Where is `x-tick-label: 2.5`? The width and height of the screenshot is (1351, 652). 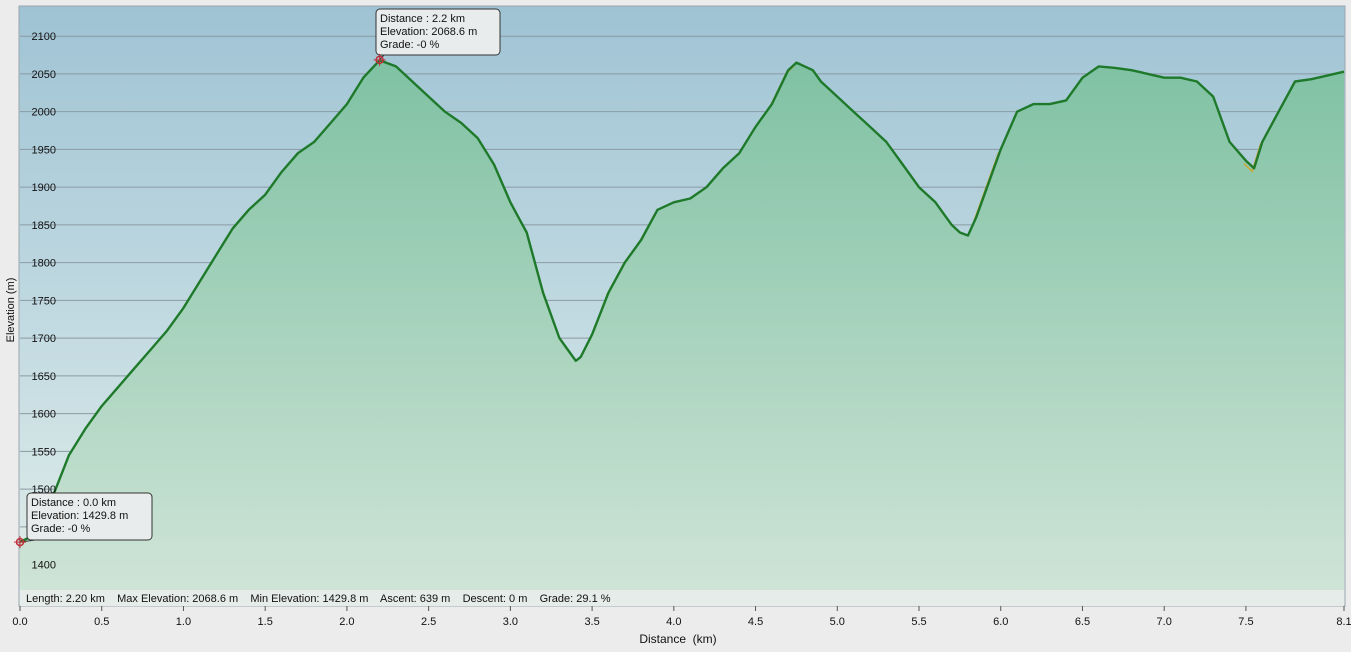
x-tick-label: 2.5 is located at coordinates (428, 622).